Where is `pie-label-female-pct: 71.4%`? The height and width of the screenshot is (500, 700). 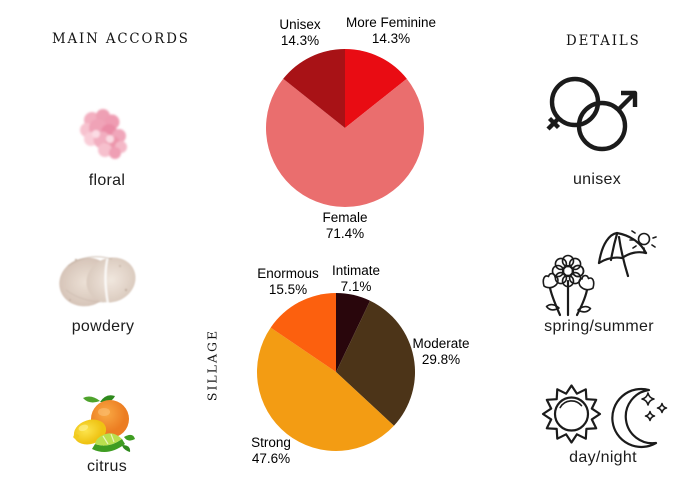
pie-label-female-pct: 71.4% is located at coordinates (345, 233).